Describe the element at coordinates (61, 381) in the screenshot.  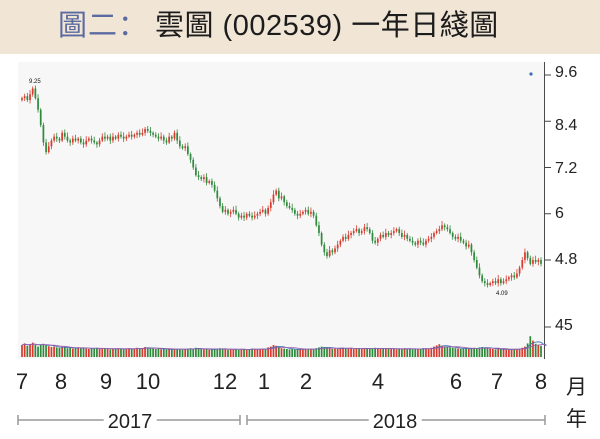
I see `x-tick-label: 8` at that location.